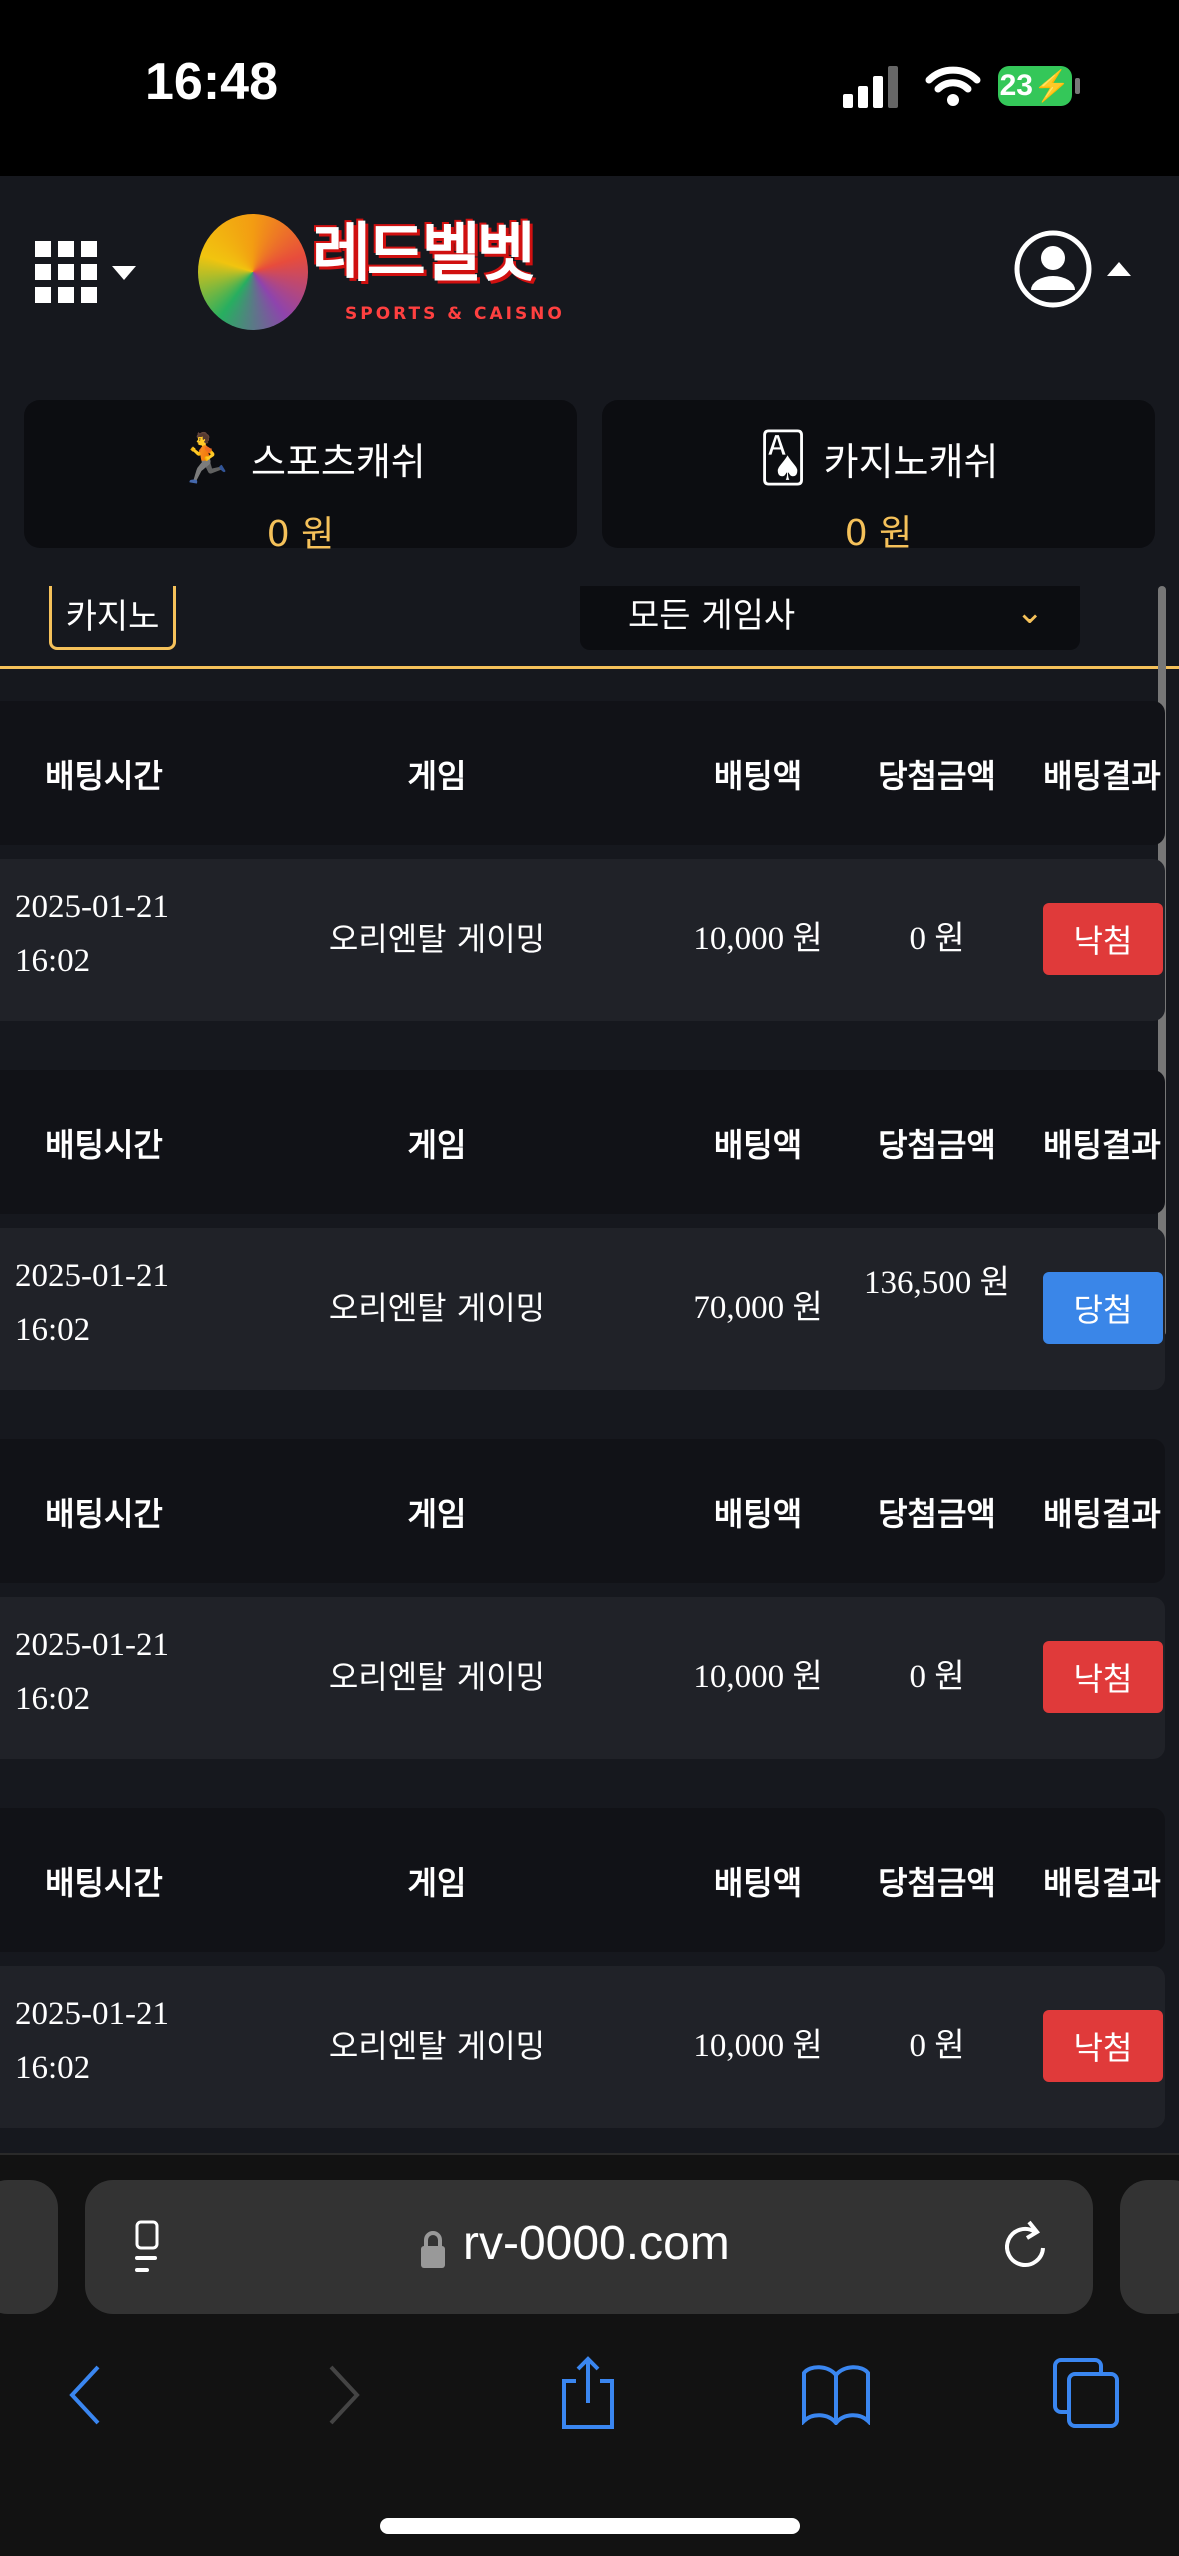  I want to click on casino-cash-label: 카지노캐쉬, so click(911, 461).